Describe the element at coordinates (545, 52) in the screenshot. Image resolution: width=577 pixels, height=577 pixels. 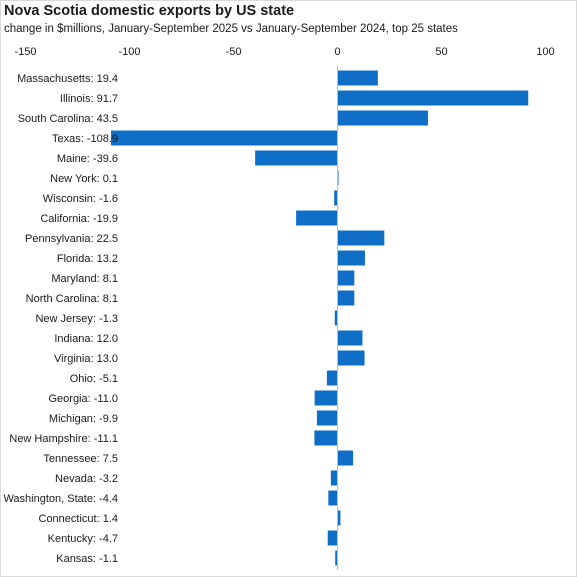
I see `x-tick-label: 100` at that location.